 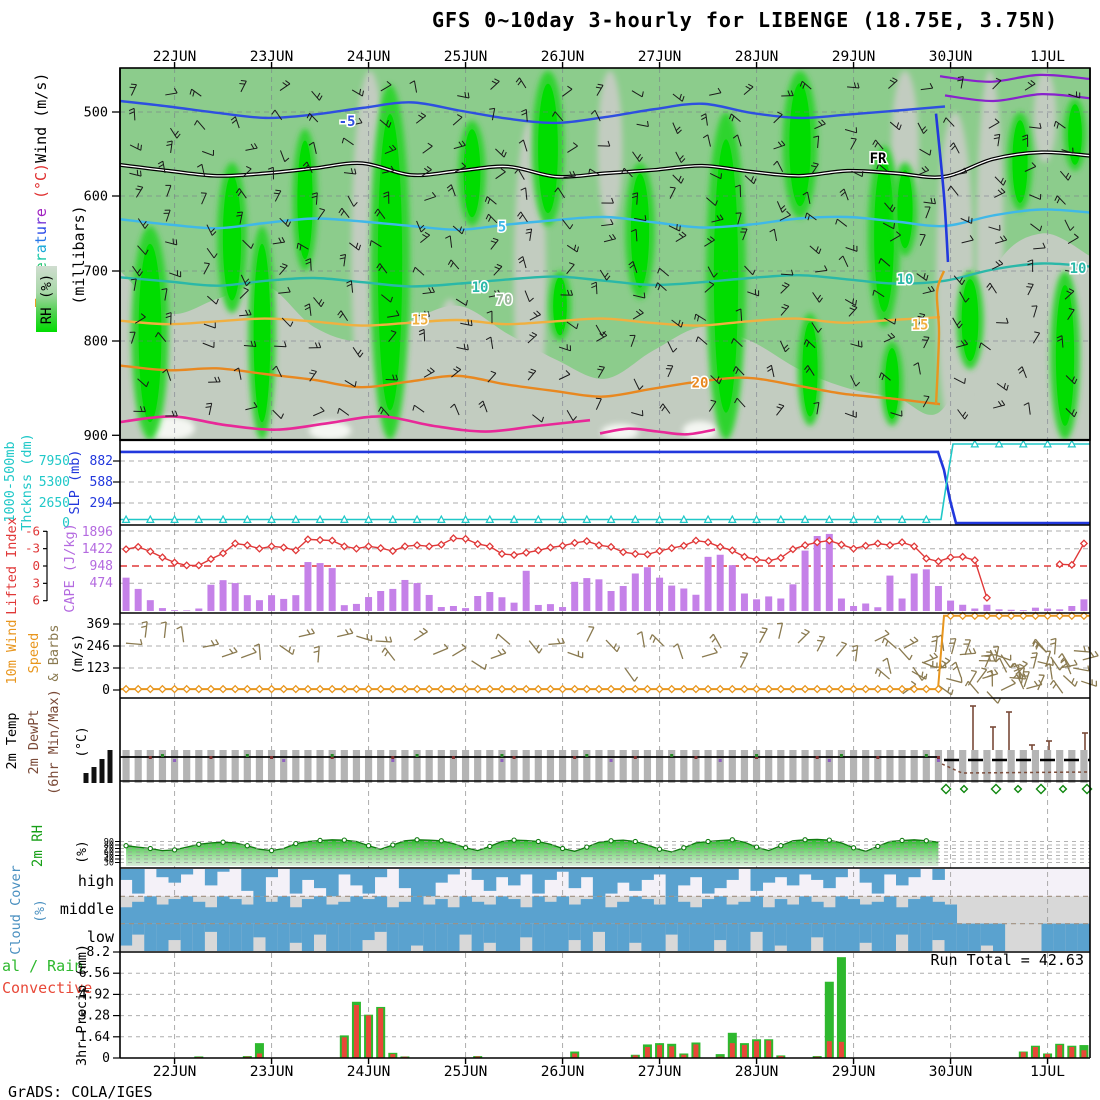 I want to click on svg-text: 6.56, so click(x=94, y=973).